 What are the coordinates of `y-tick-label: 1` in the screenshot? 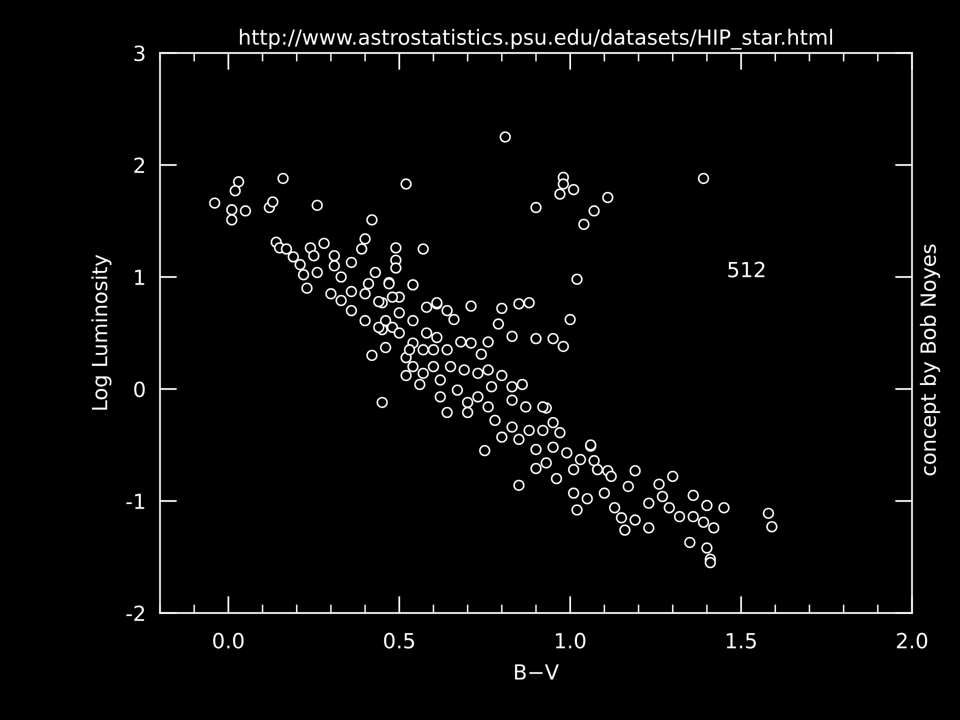 It's located at (139, 277).